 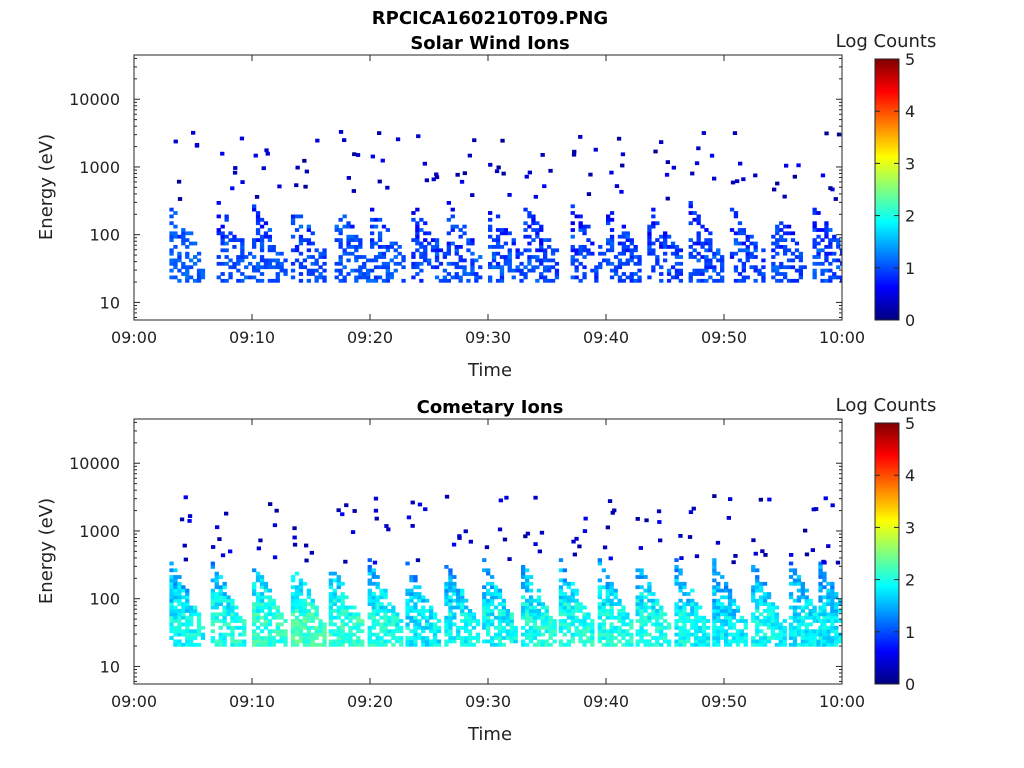 I want to click on x-axis-label: Time, so click(x=489, y=370).